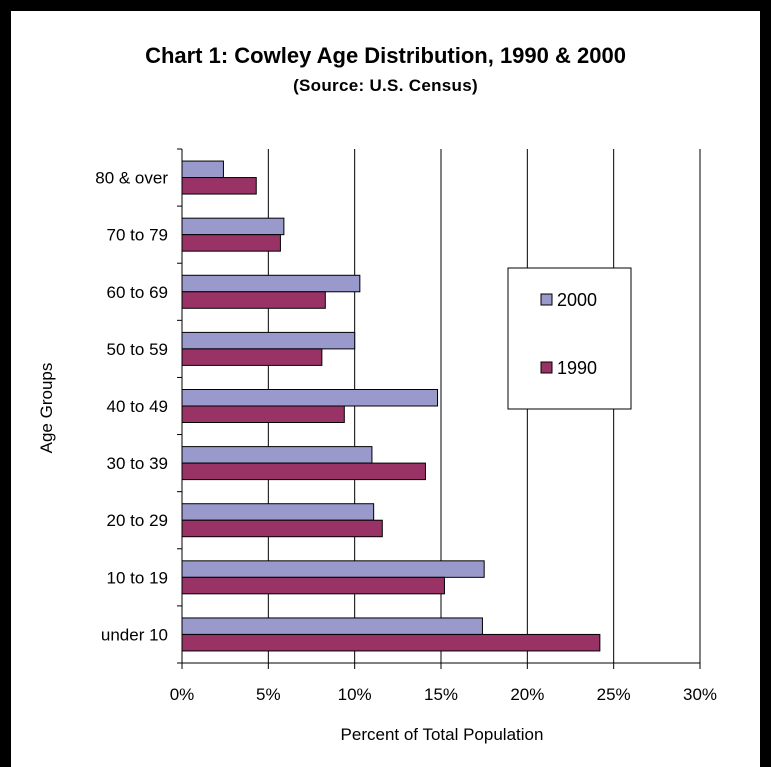  I want to click on y-category-label: 70 to 79, so click(137, 235).